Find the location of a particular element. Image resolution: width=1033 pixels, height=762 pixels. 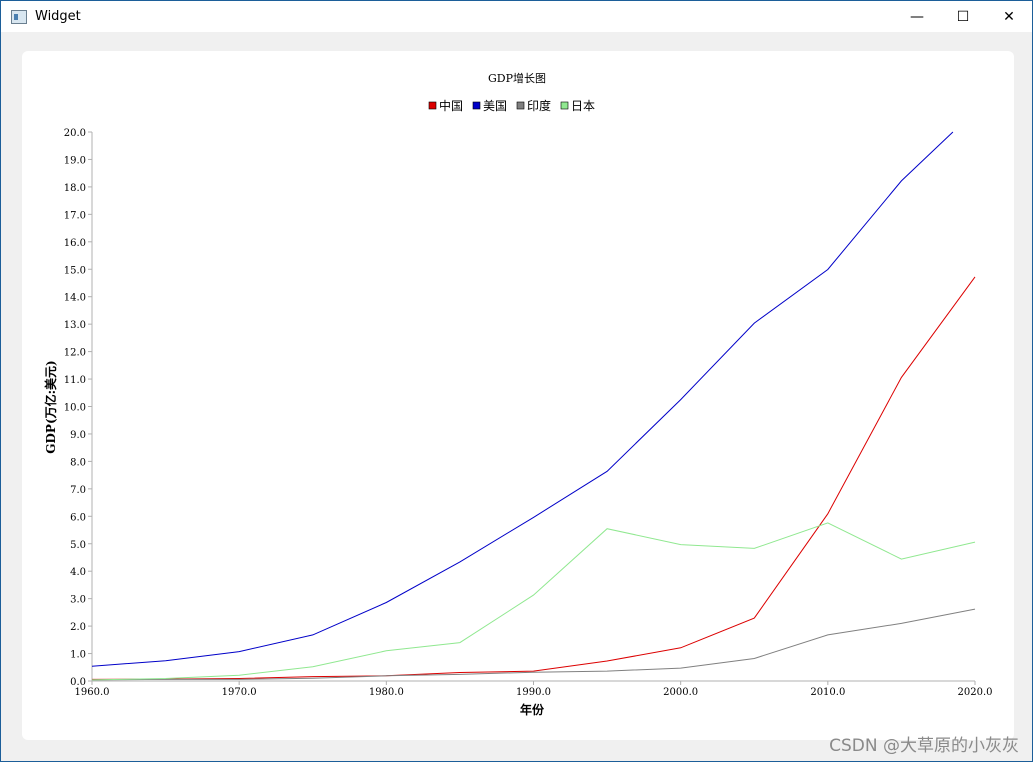

y-tick-label: 19.0 is located at coordinates (75, 160).